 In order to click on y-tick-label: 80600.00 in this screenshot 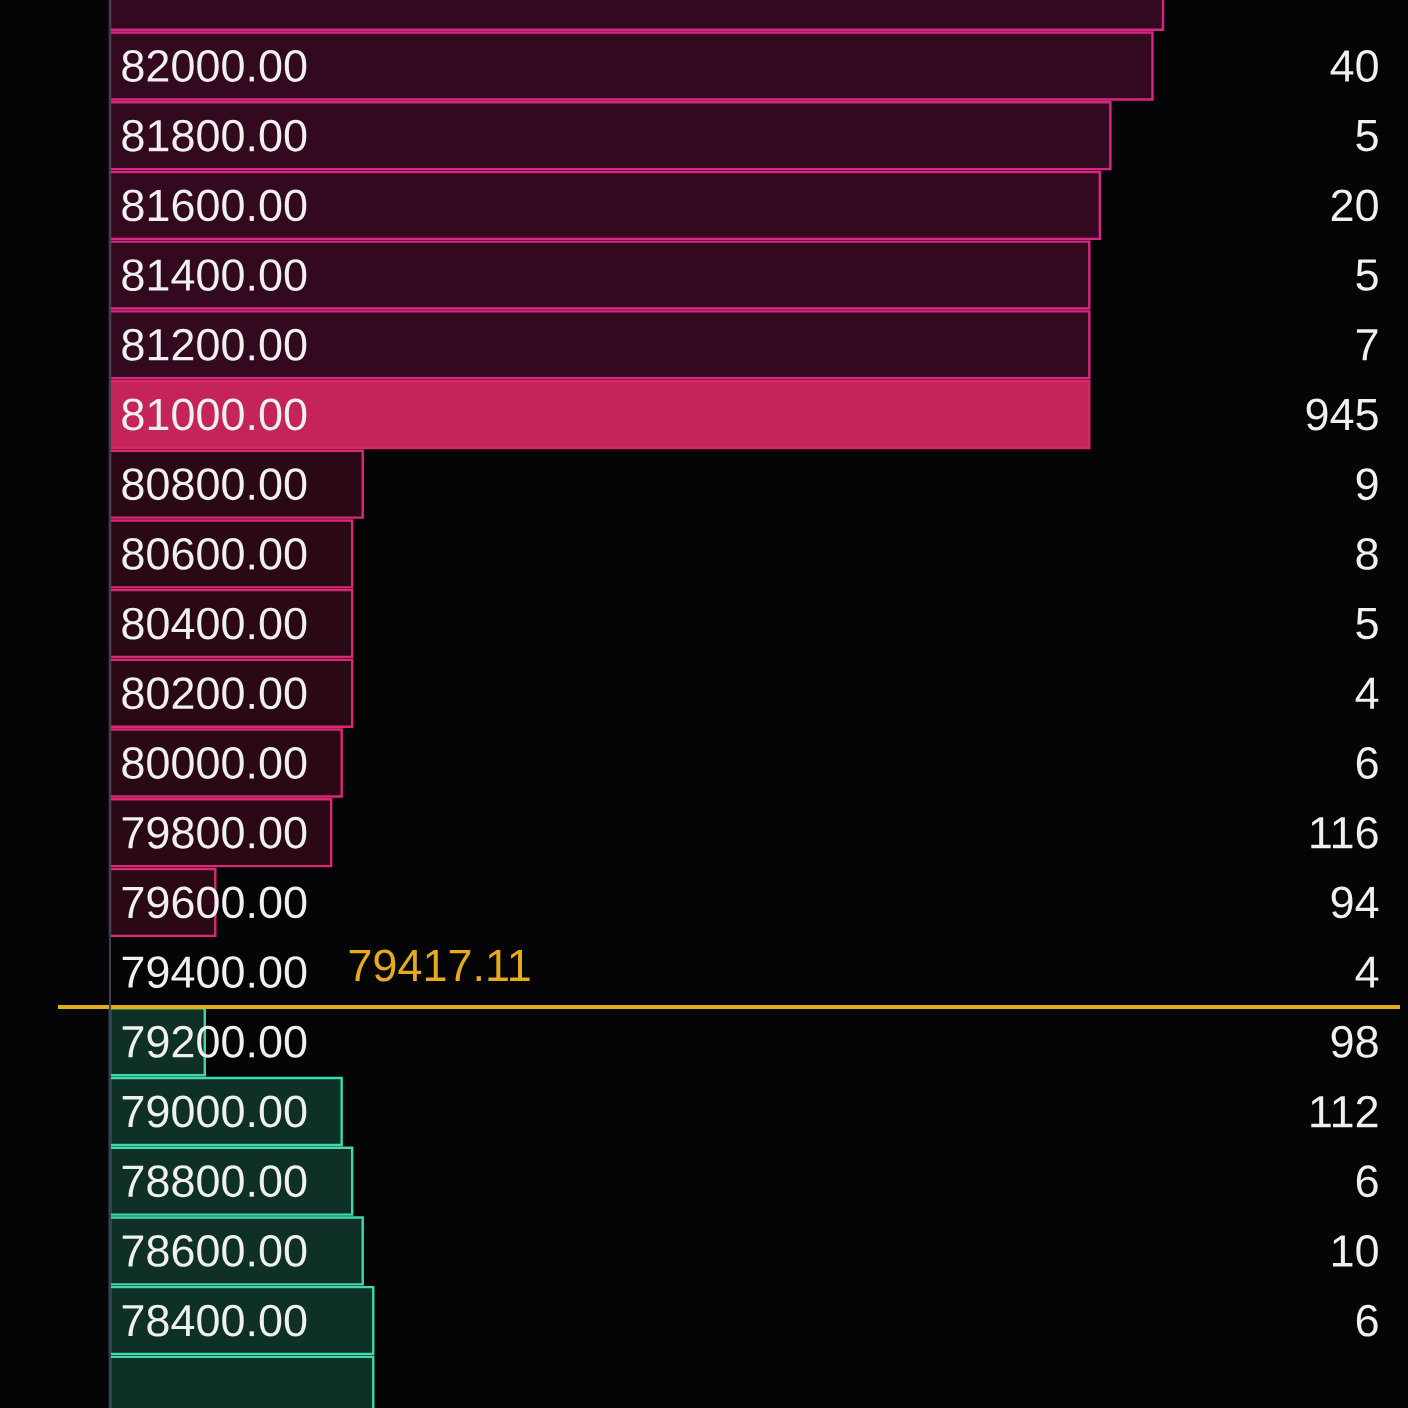, I will do `click(214, 553)`.